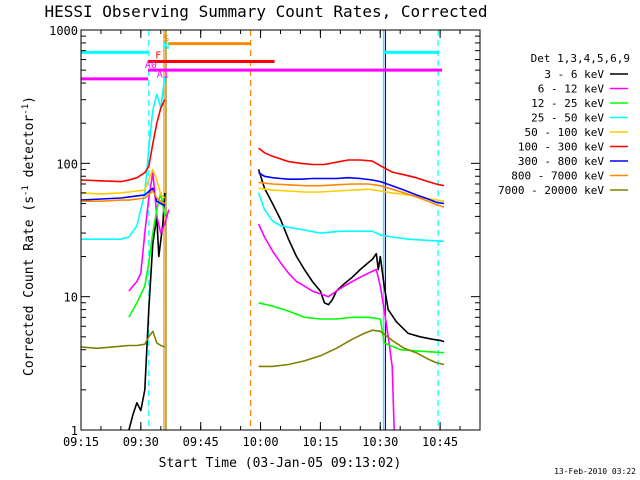 The image size is (640, 480). I want to click on y-axis-label-sup1: -1, so click(26, 190).